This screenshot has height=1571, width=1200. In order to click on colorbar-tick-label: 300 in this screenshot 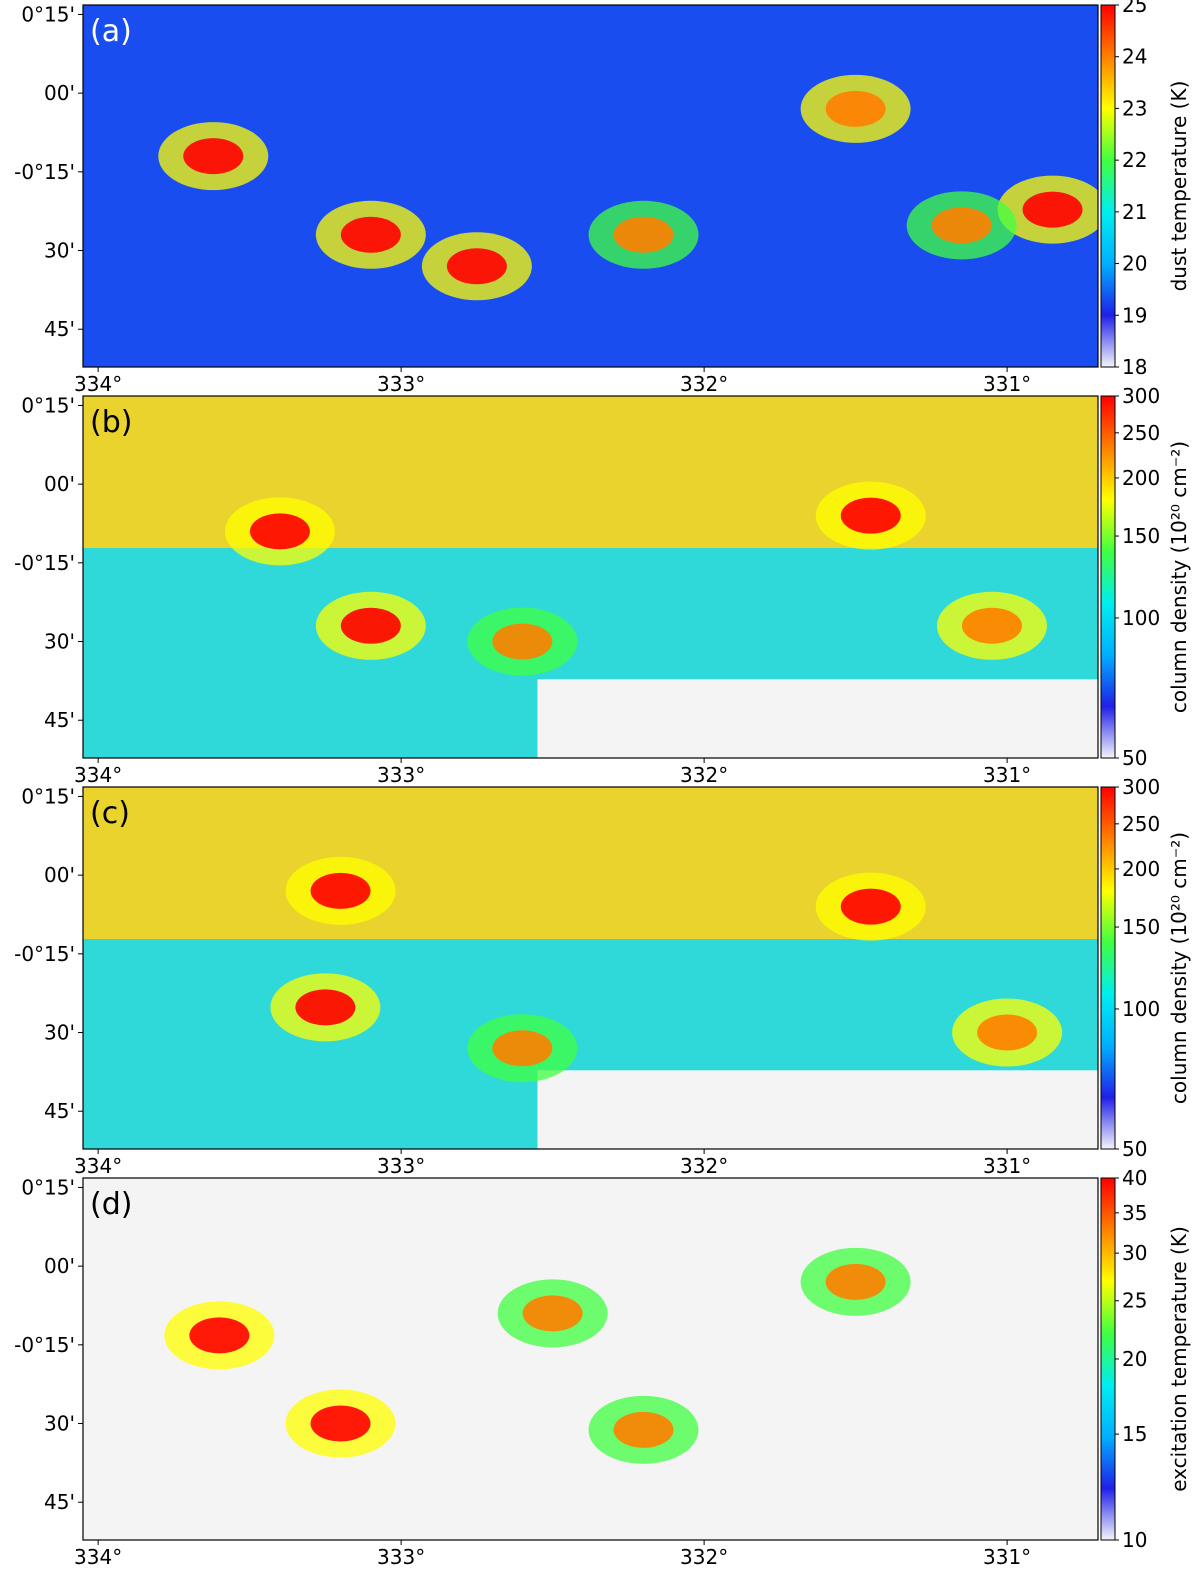, I will do `click(1141, 787)`.